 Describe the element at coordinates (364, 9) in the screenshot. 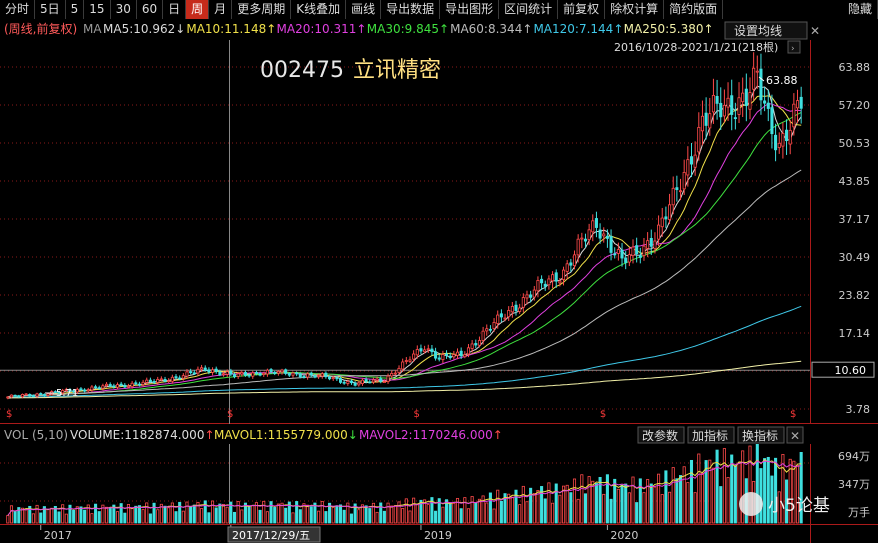

I see `toolbar-item-11: 画线` at that location.